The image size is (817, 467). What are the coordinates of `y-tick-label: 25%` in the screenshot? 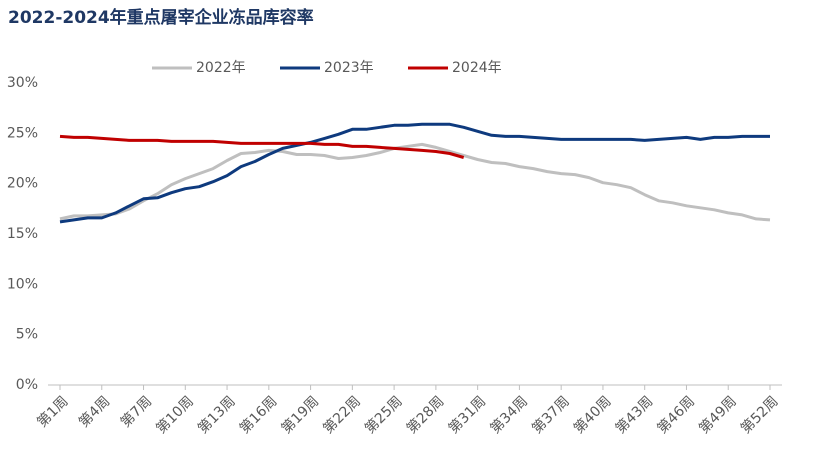 It's located at (22, 133).